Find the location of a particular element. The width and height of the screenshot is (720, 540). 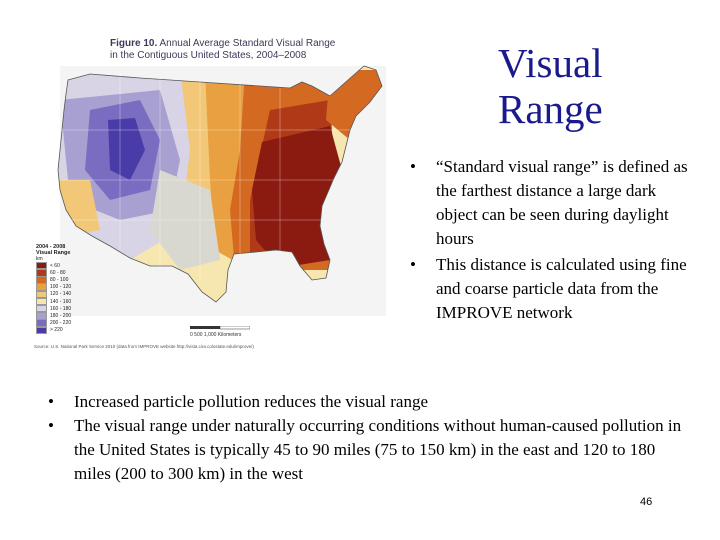

legend-label: 160 - 180 is located at coordinates (61, 308).